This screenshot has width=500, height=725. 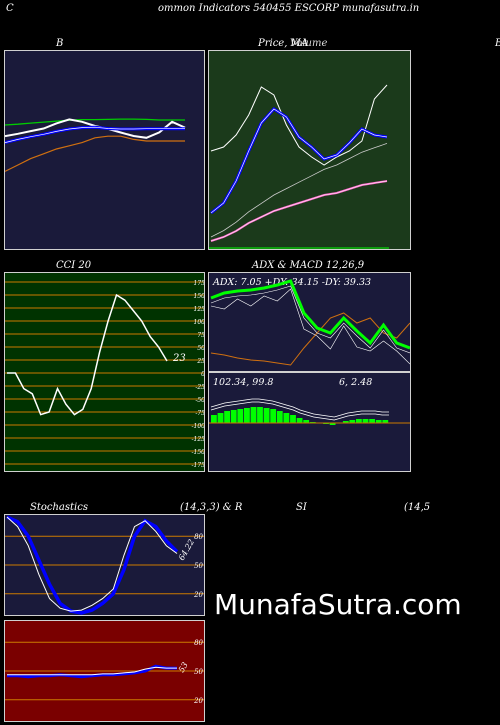 I want to click on minus-dy-line, so click(x=310, y=339).